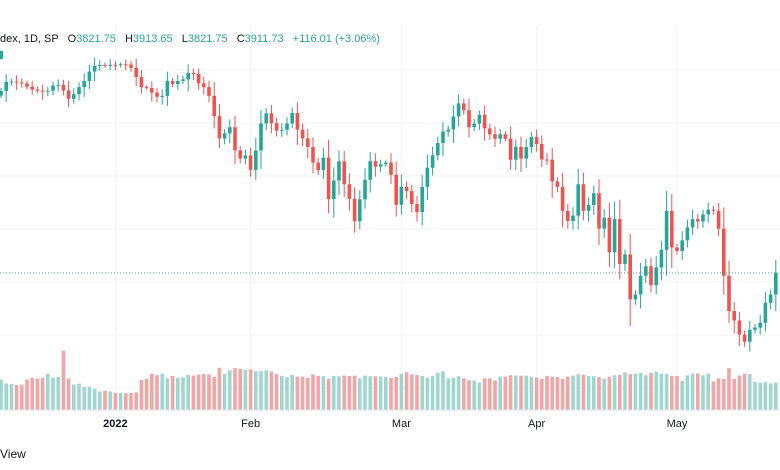 The height and width of the screenshot is (470, 780). Describe the element at coordinates (677, 424) in the screenshot. I see `x-tick-label: May` at that location.